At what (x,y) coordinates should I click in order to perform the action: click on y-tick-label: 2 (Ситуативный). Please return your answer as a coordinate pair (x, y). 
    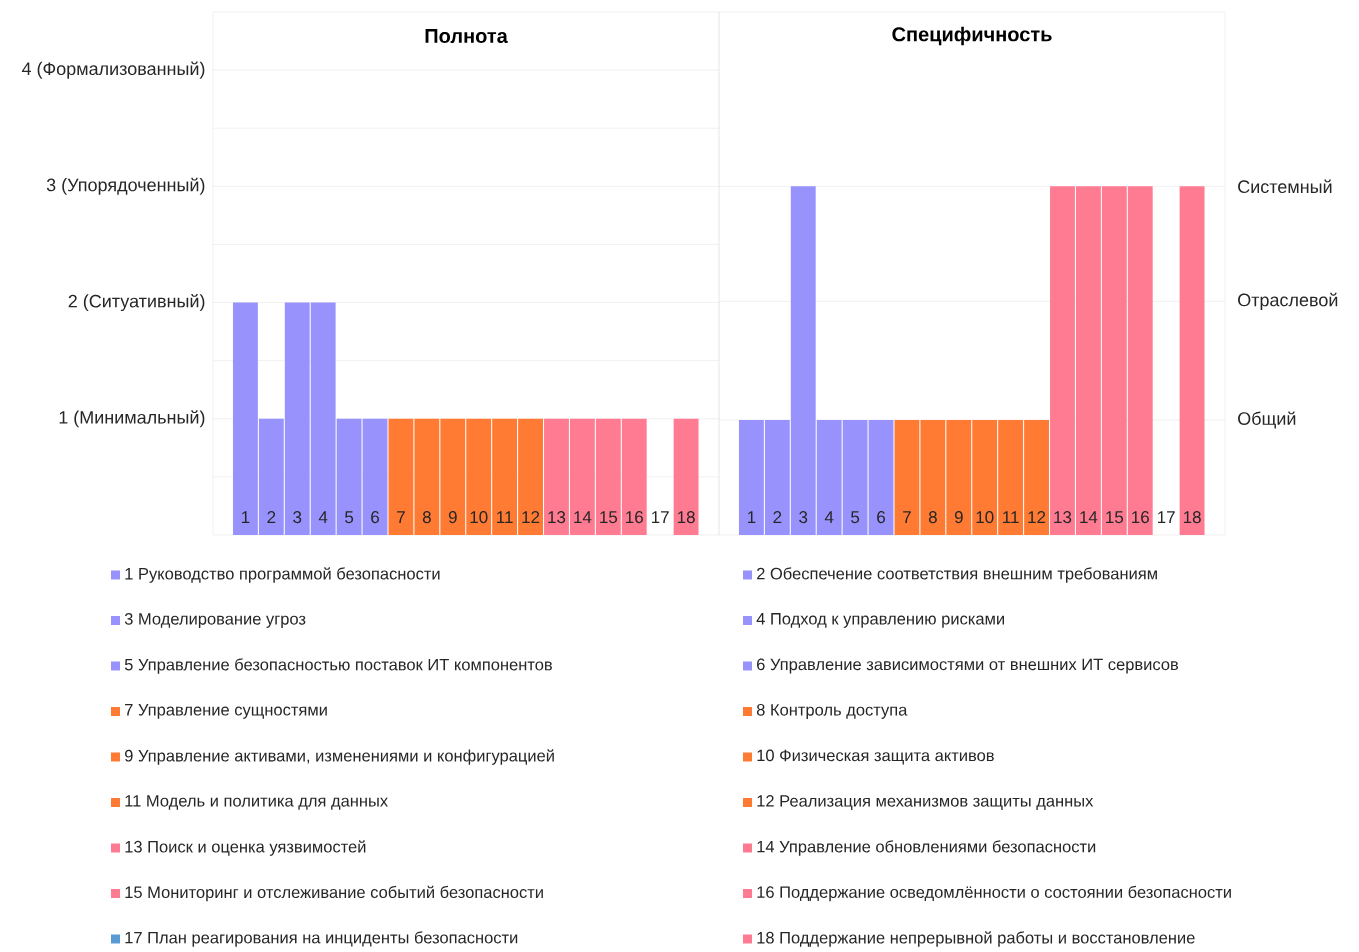
    Looking at the image, I should click on (136, 302).